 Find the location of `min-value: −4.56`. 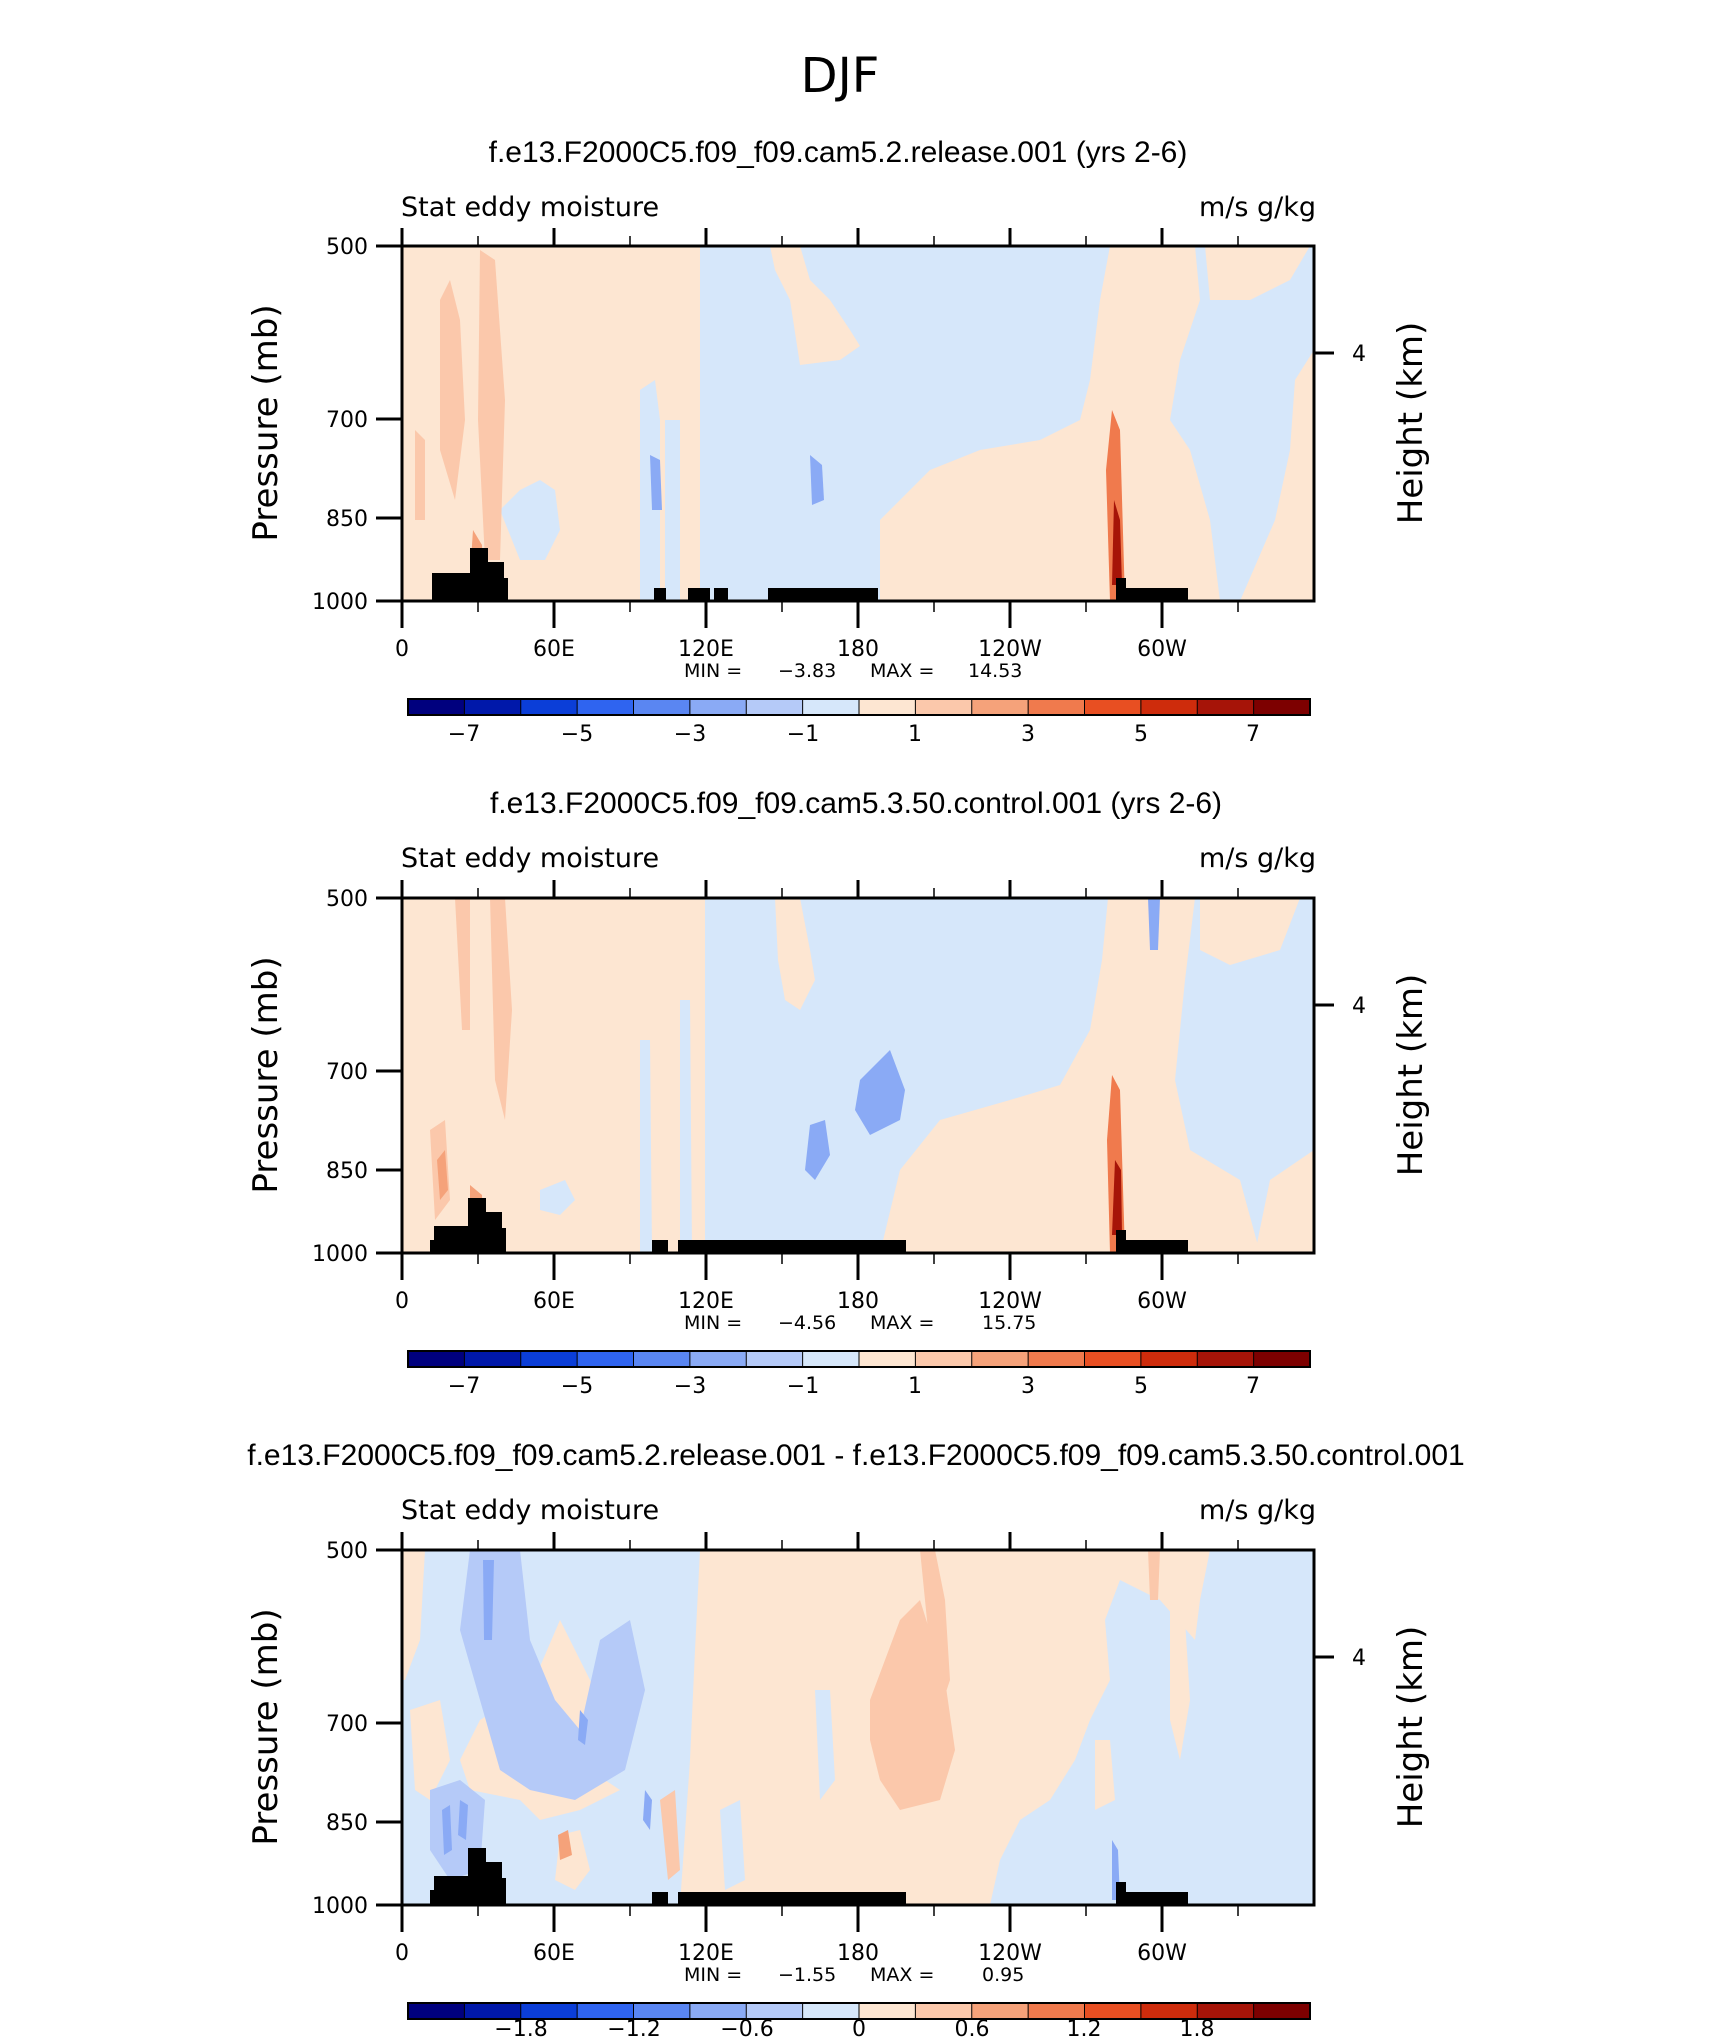

min-value: −4.56 is located at coordinates (807, 1323).